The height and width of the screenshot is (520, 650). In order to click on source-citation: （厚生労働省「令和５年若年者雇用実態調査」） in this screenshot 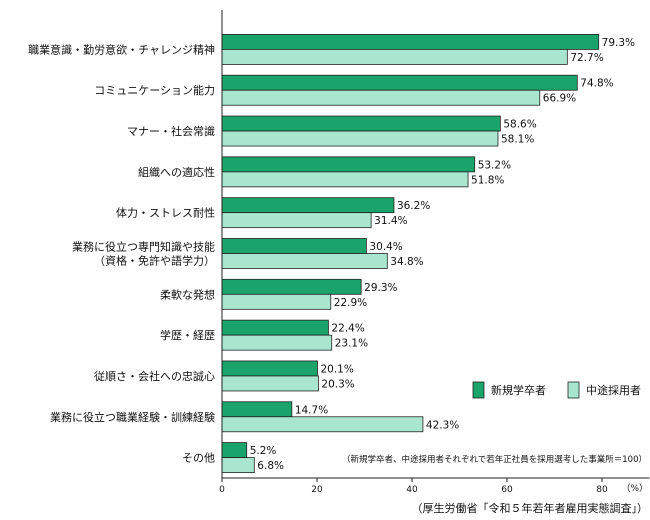, I will do `click(530, 508)`.